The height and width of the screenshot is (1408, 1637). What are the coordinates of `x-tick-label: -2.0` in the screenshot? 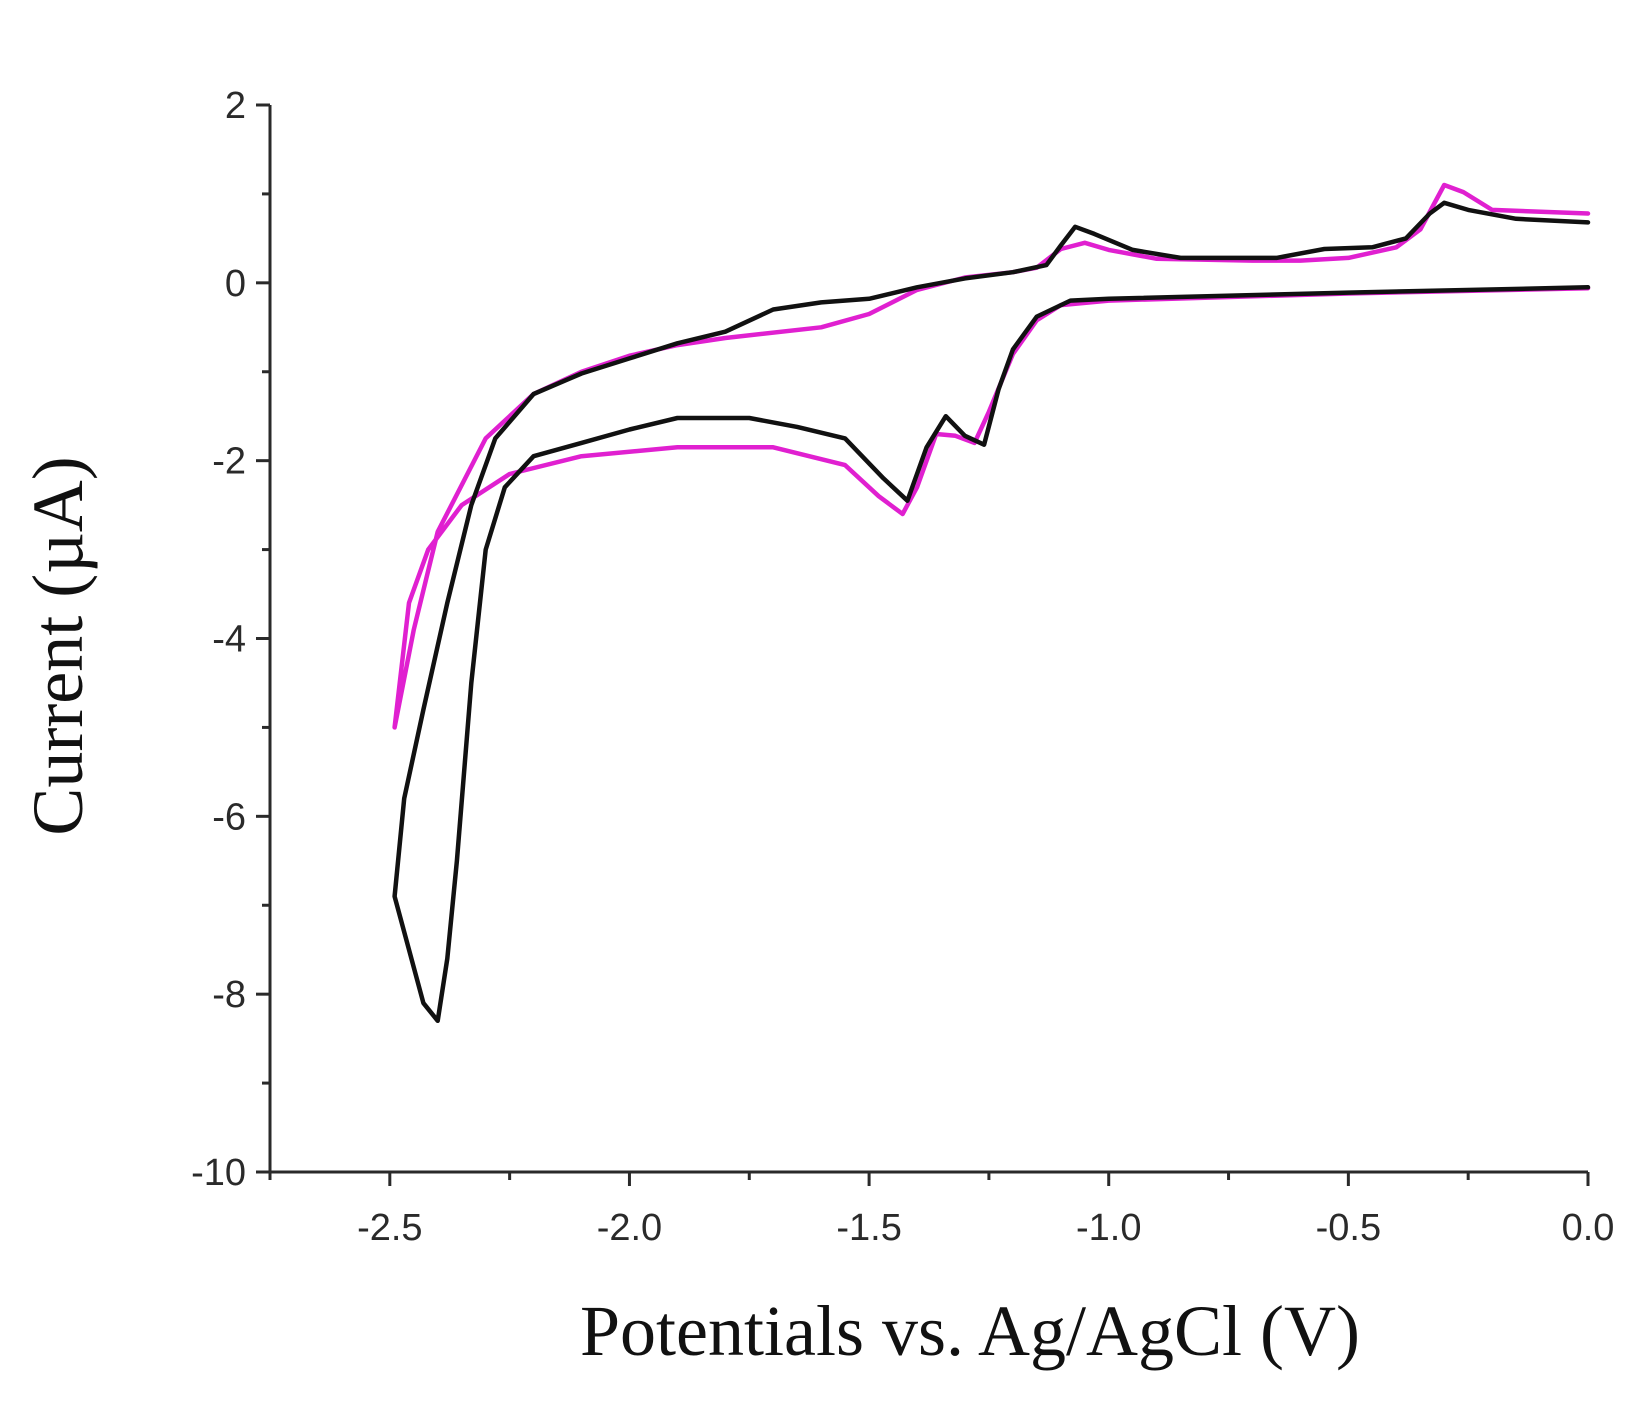 It's located at (629, 1228).